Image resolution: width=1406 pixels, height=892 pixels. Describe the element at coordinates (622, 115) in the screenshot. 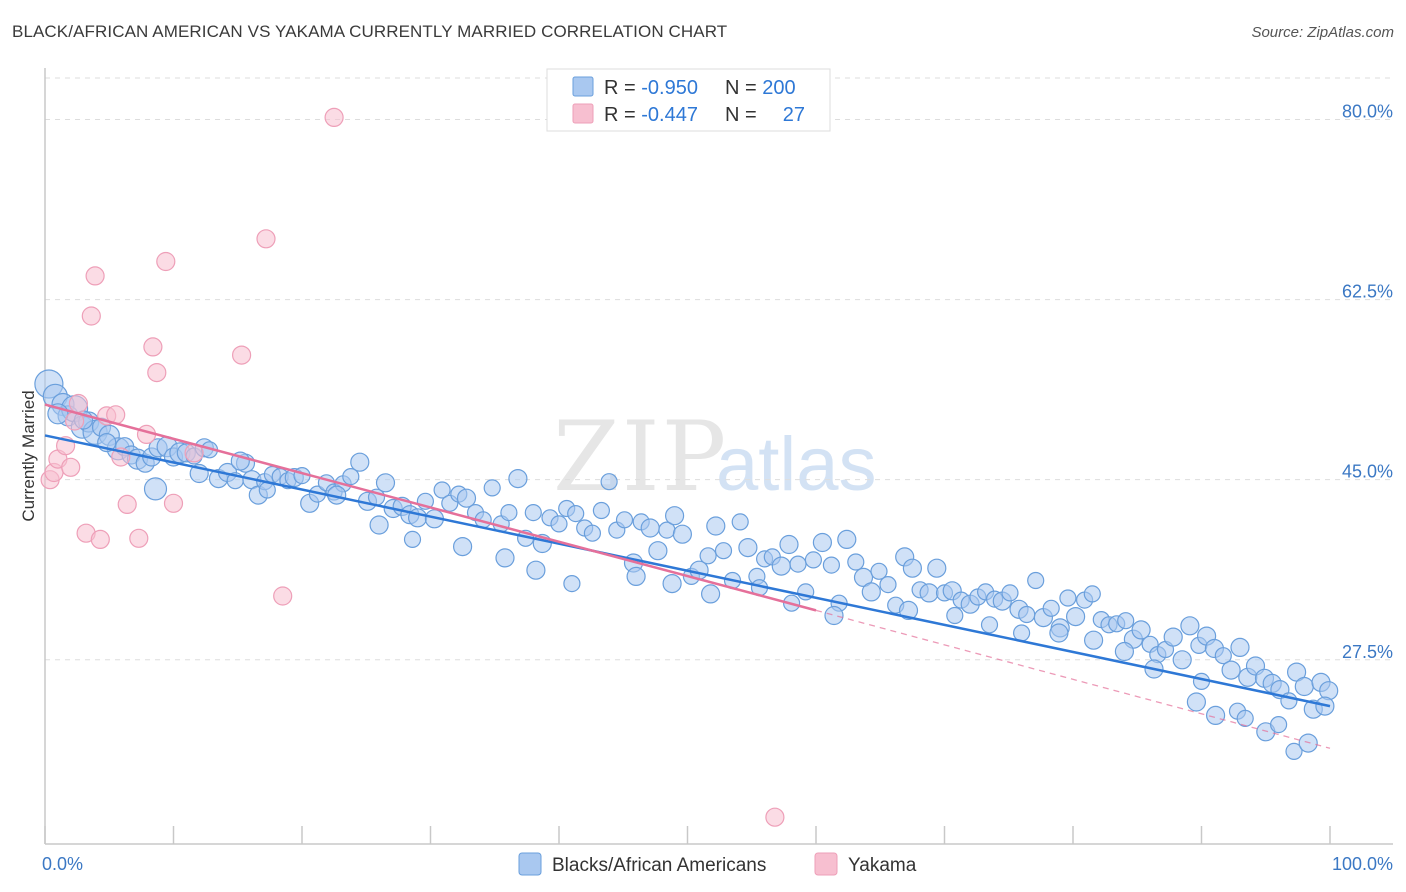

I see `legend-r-label-pink: R =` at that location.